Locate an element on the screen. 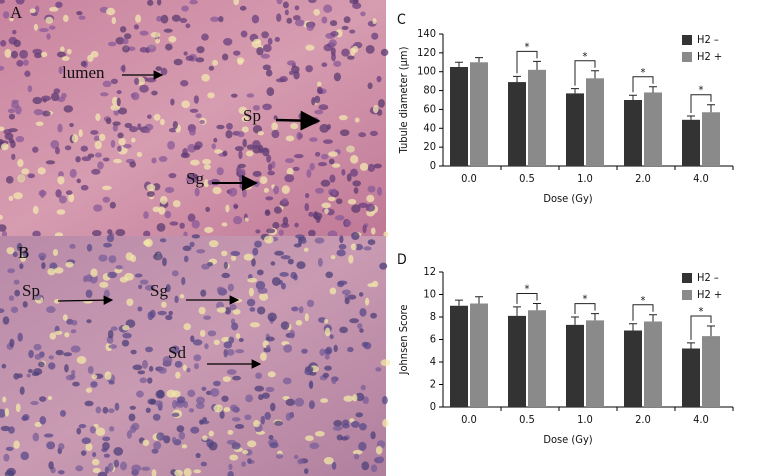 This screenshot has height=476, width=763. panel-label: B is located at coordinates (23, 252).